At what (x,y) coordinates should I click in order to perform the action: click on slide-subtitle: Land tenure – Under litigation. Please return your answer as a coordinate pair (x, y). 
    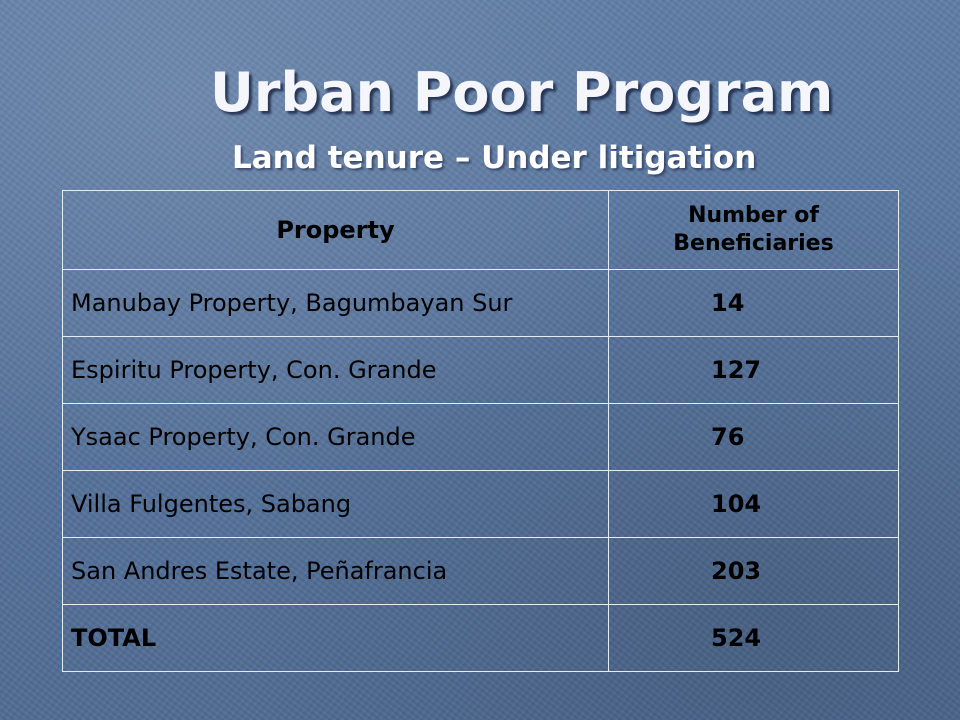
    Looking at the image, I should click on (494, 158).